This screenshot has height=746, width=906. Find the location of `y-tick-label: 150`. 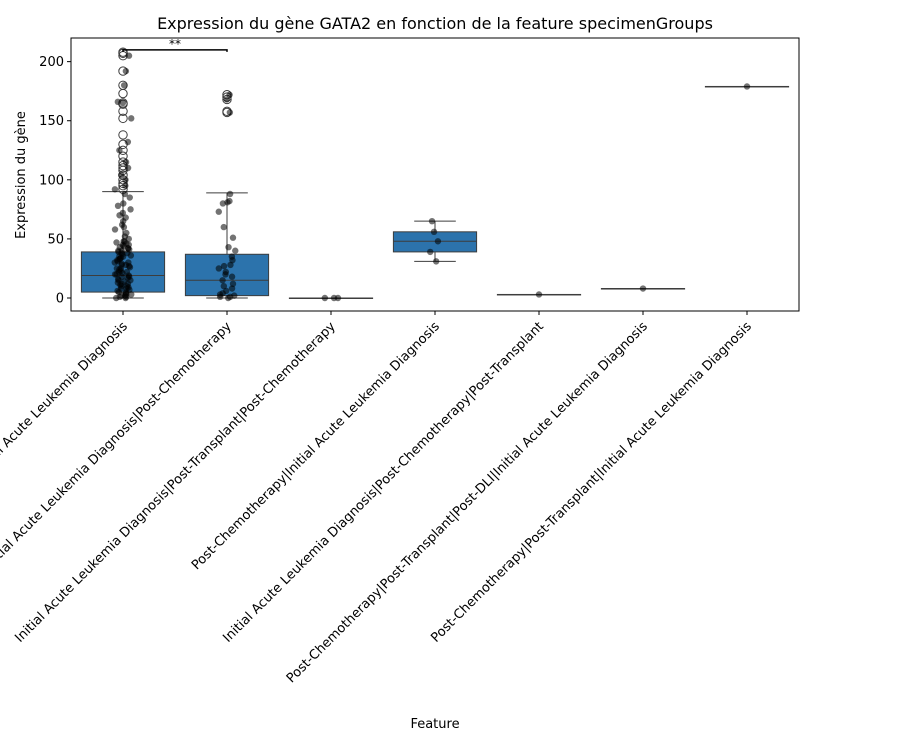

y-tick-label: 150 is located at coordinates (51, 121).